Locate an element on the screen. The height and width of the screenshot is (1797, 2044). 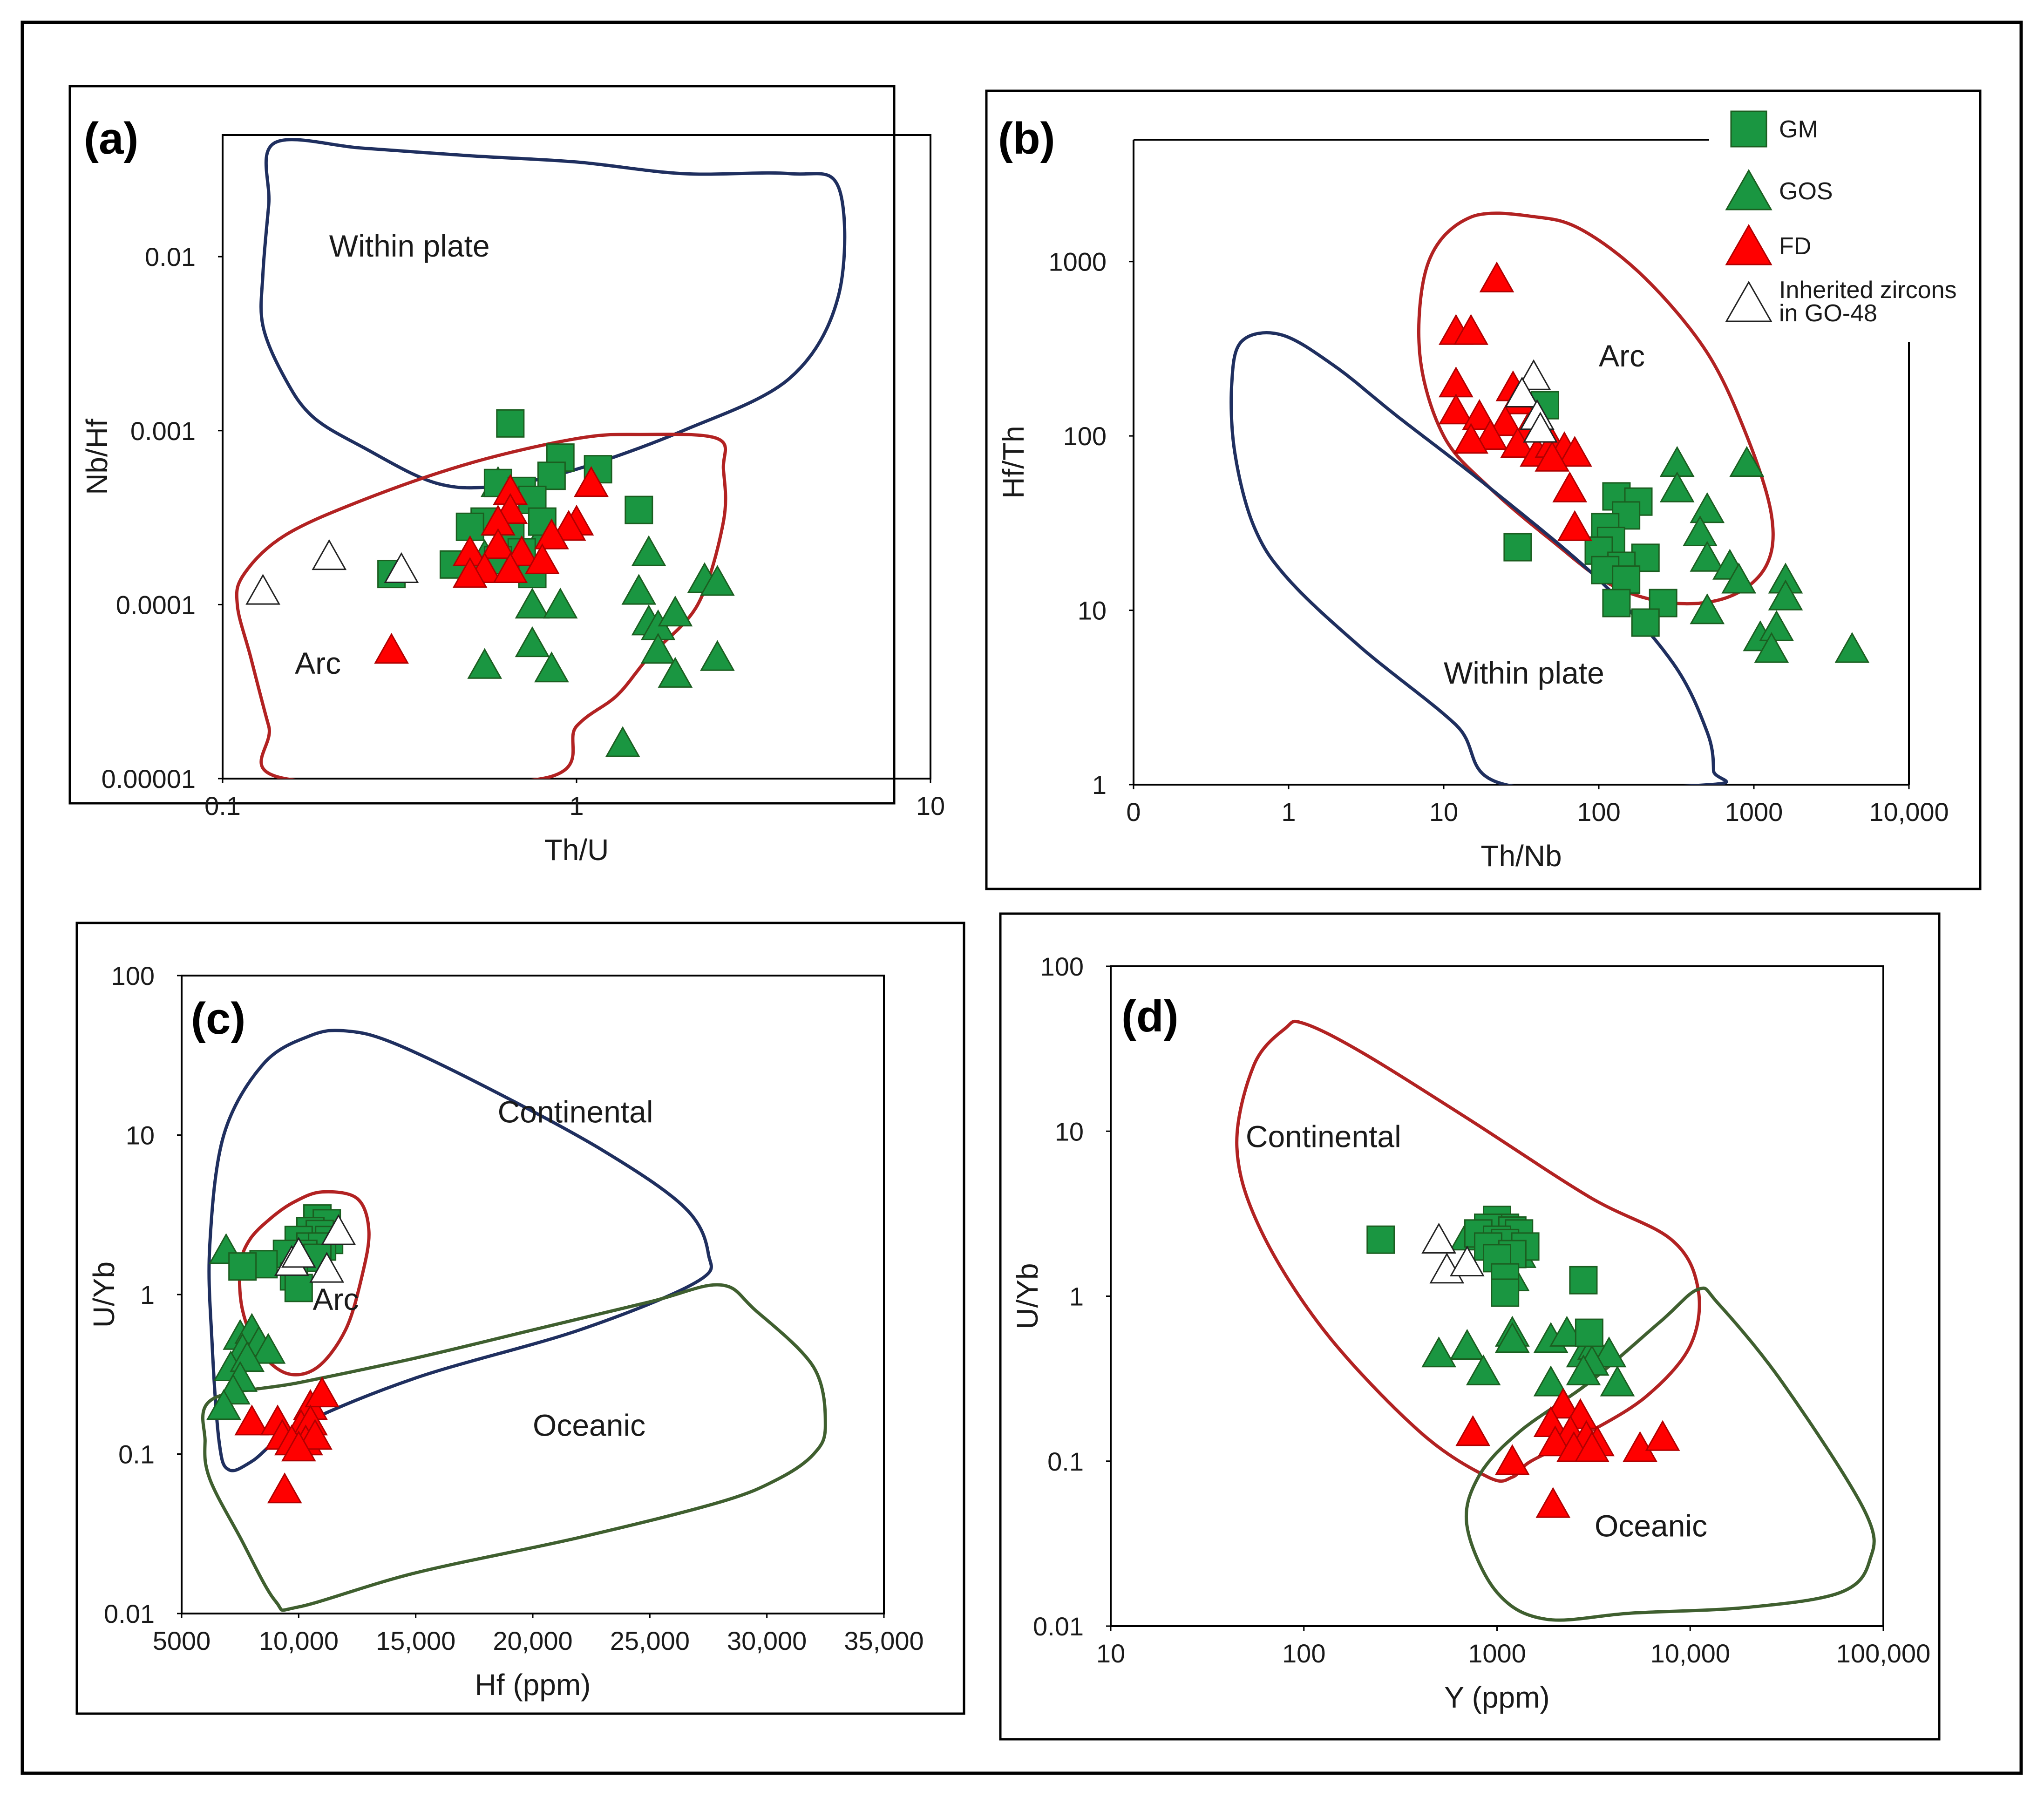
y-tick-label-d: 1 is located at coordinates (1076, 1297).